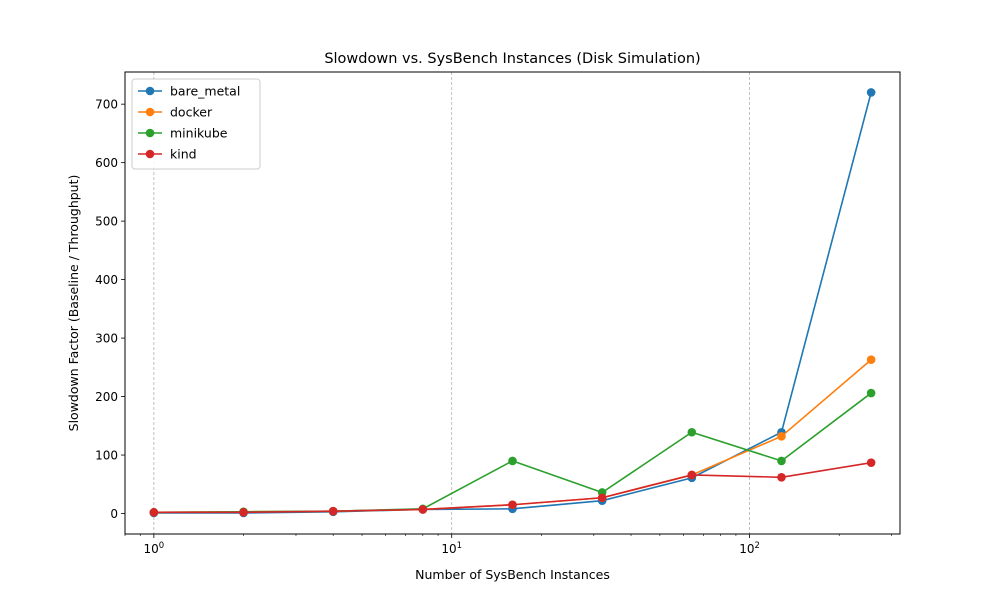 This screenshot has height=600, width=1000. Describe the element at coordinates (183, 154) in the screenshot. I see `legend-label: kind` at that location.